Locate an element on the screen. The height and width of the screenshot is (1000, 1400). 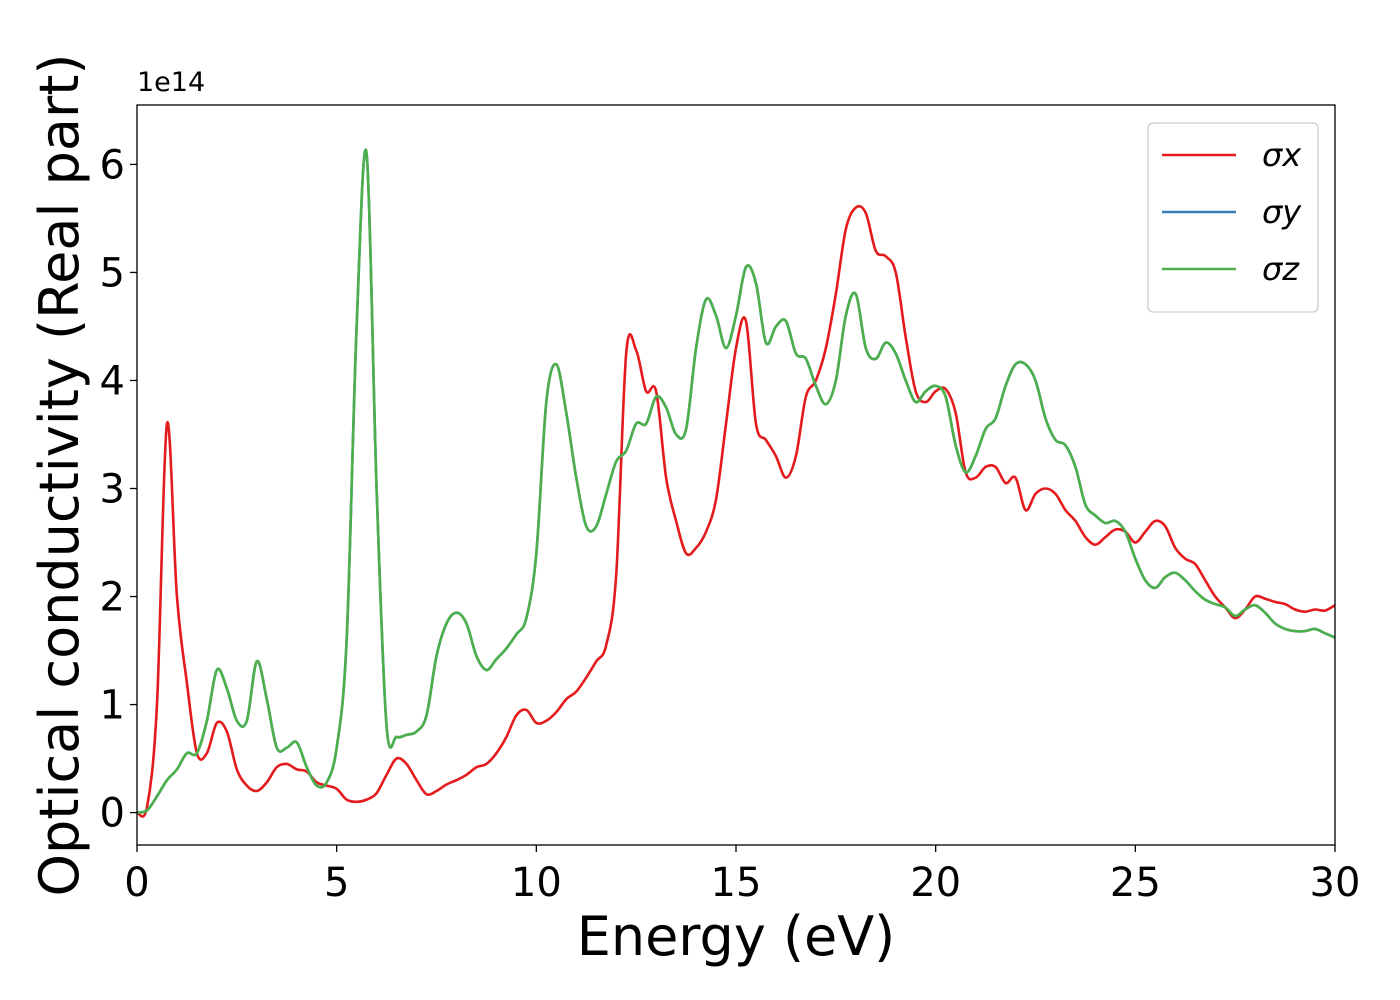
x-tick-label: 5 is located at coordinates (336, 883).